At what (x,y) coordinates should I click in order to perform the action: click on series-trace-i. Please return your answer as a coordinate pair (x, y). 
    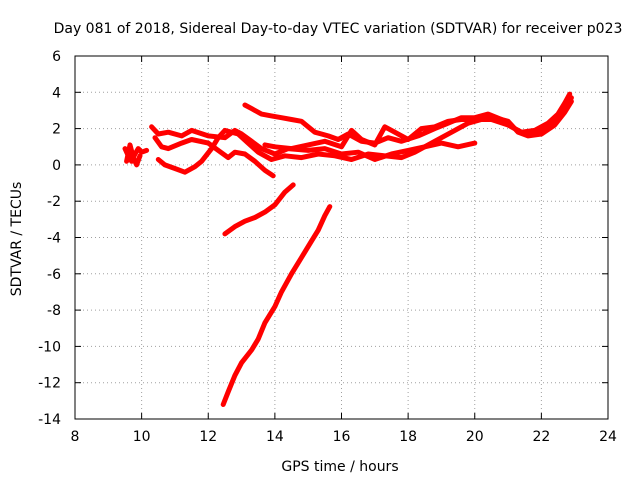
    Looking at the image, I should click on (276, 305).